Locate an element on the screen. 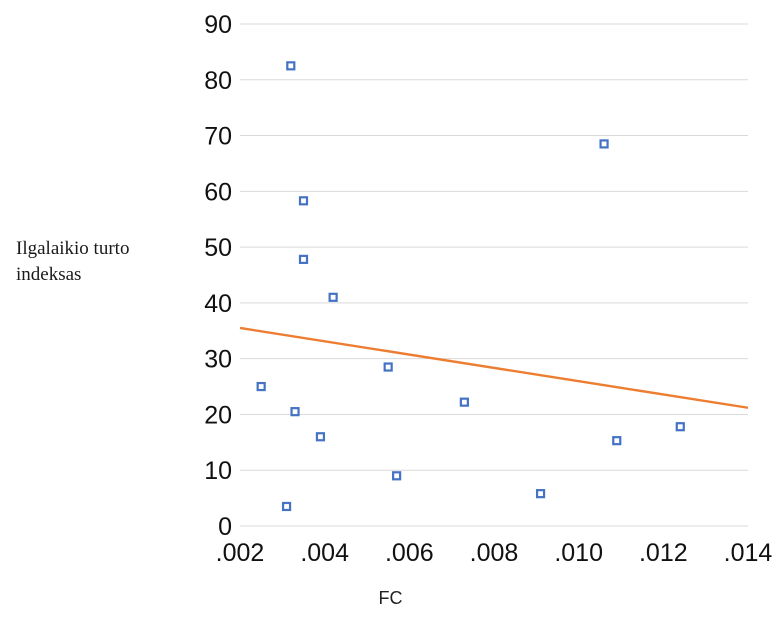 The width and height of the screenshot is (781, 635). y-tick-label: 70 is located at coordinates (218, 137).